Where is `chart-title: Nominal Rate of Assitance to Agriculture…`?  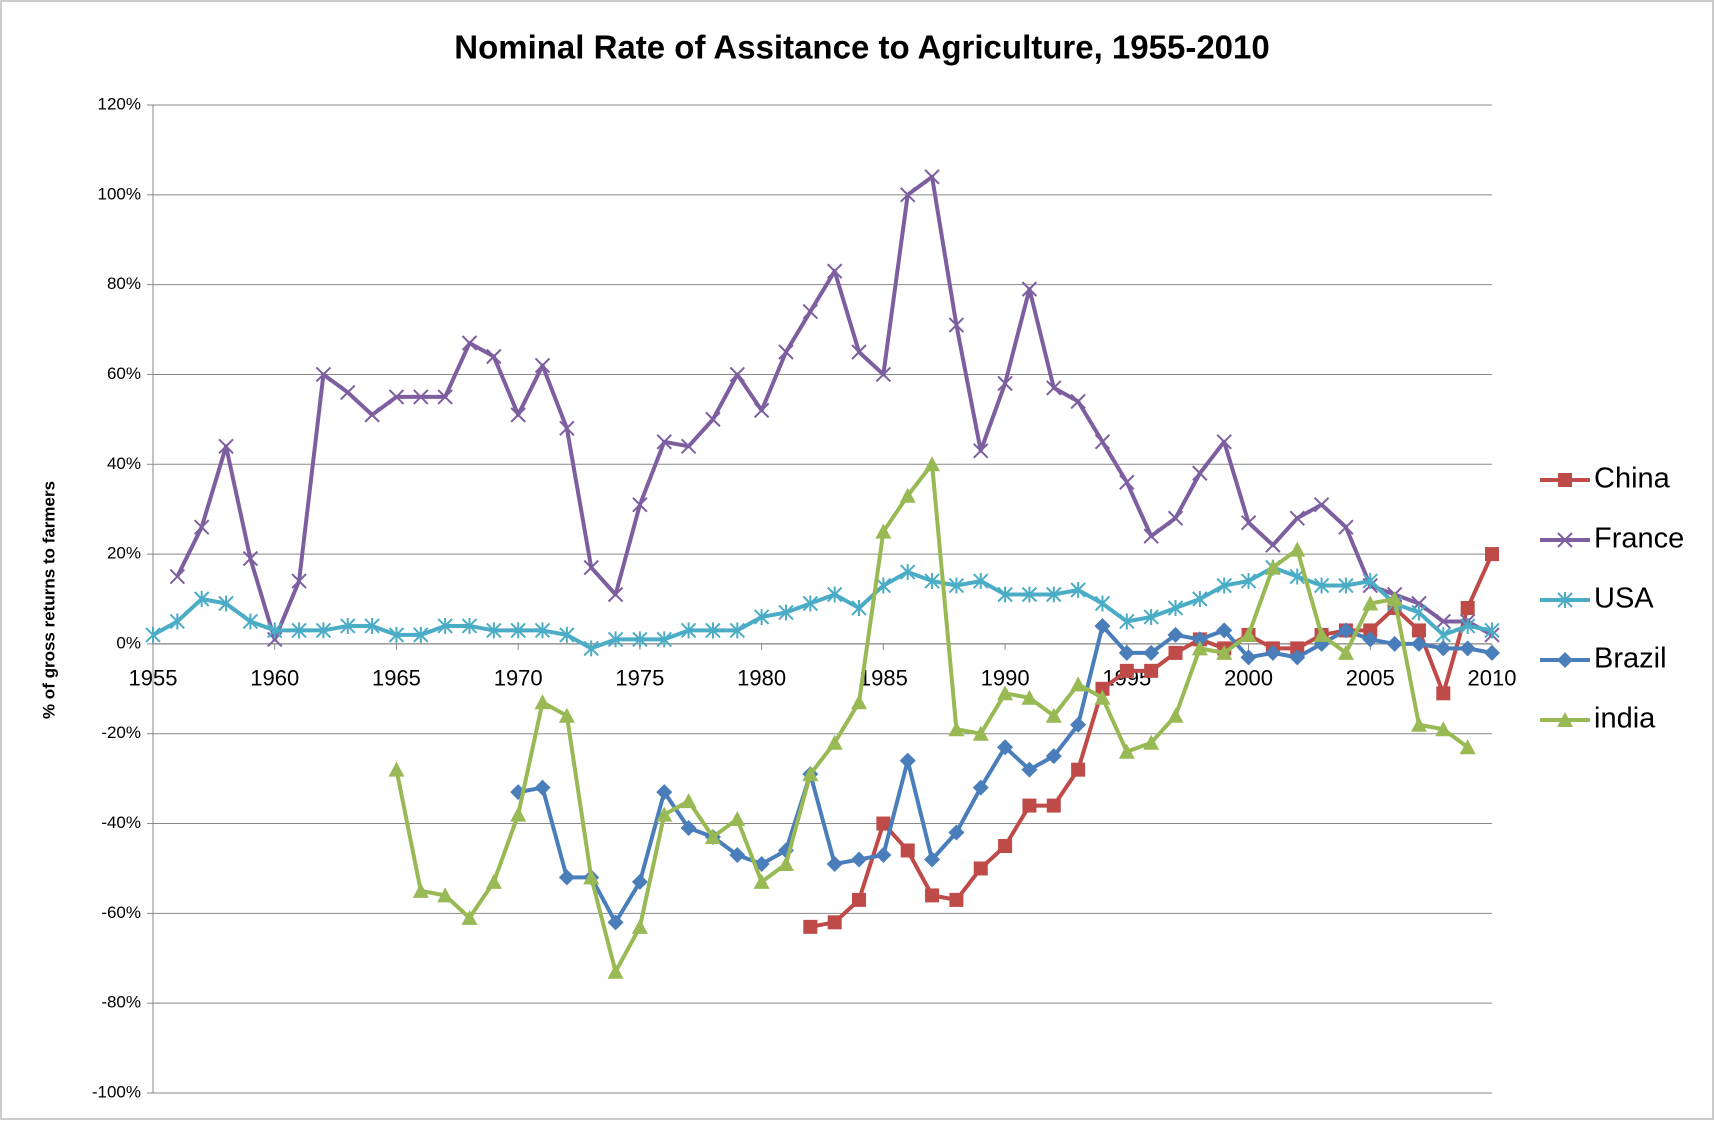
chart-title: Nominal Rate of Assitance to Agriculture… is located at coordinates (861, 47).